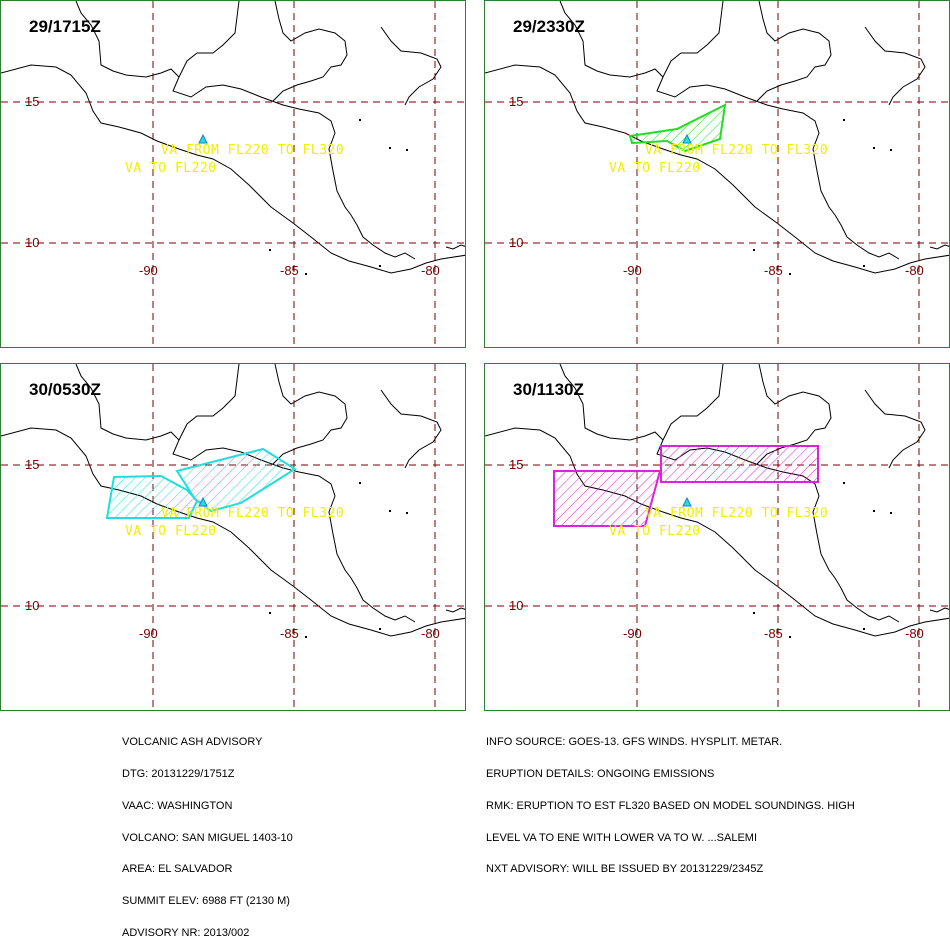 The width and height of the screenshot is (950, 949). I want to click on advisory-line: VOLCANO: SAN MIGUEL 1403-10, so click(207, 837).